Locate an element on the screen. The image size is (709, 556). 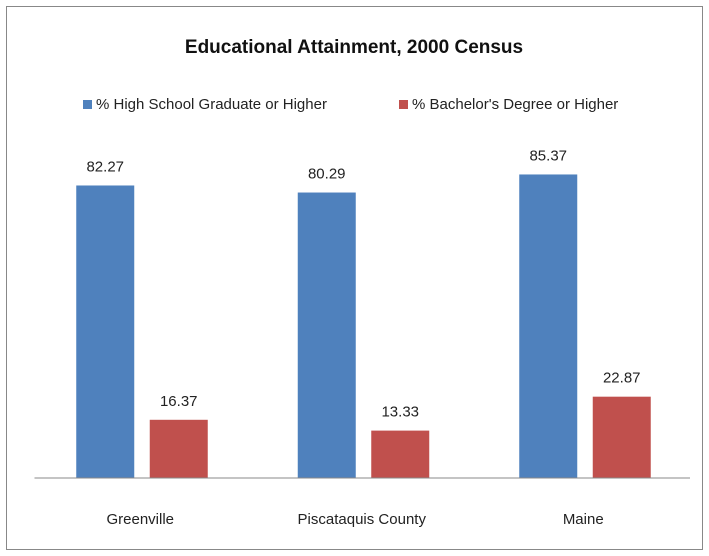
data-label: 13.33 is located at coordinates (400, 412).